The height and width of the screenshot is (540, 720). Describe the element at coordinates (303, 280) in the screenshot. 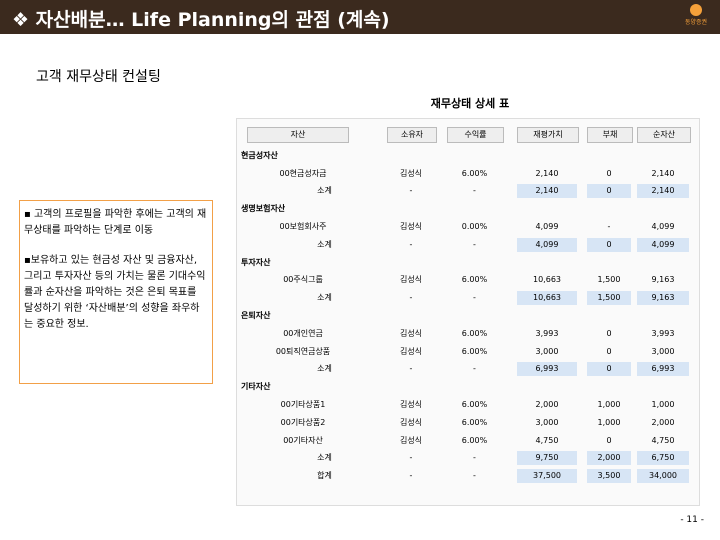

I see `table-cell: 00주식그룹` at that location.